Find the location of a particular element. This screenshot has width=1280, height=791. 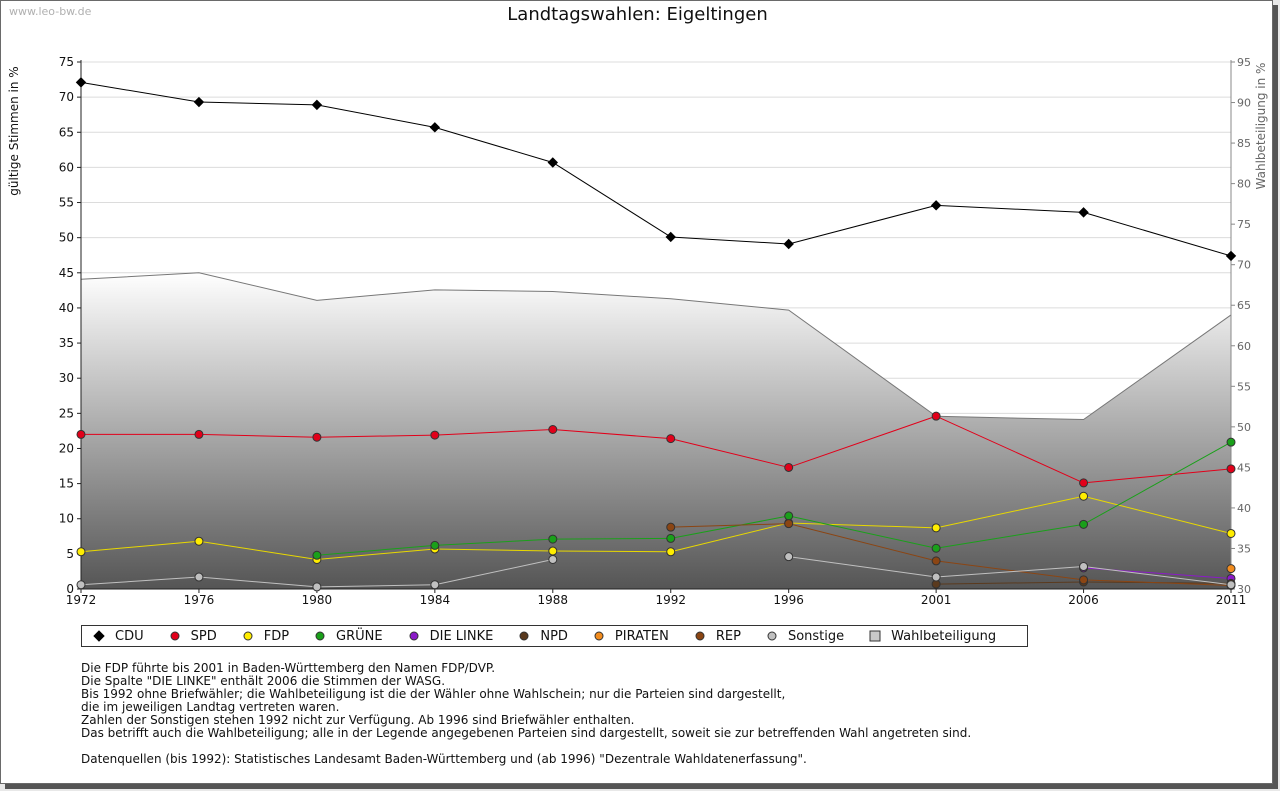

legend-diamond is located at coordinates (99, 636).